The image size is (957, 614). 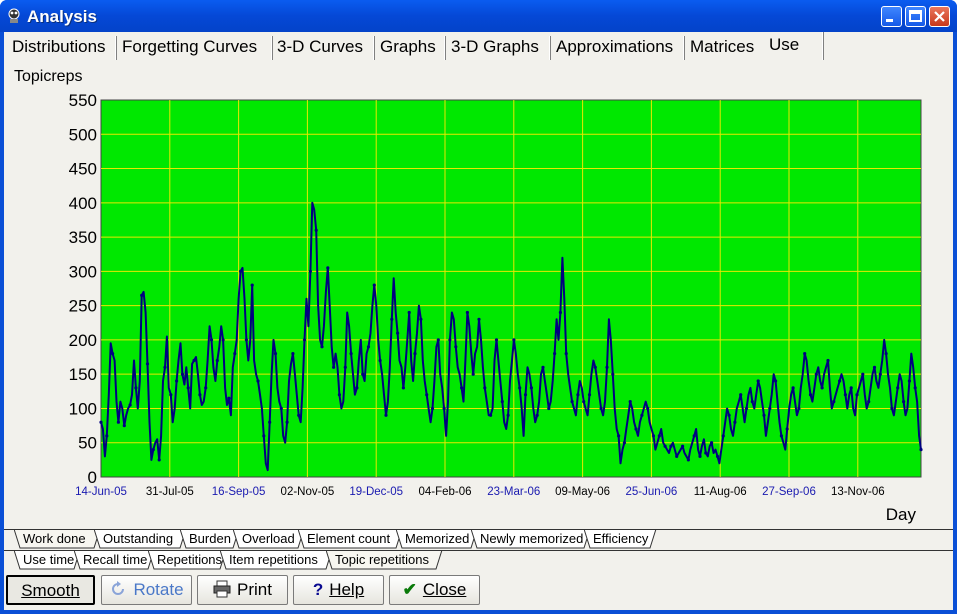 I want to click on tab-row-line, so click(x=478, y=529).